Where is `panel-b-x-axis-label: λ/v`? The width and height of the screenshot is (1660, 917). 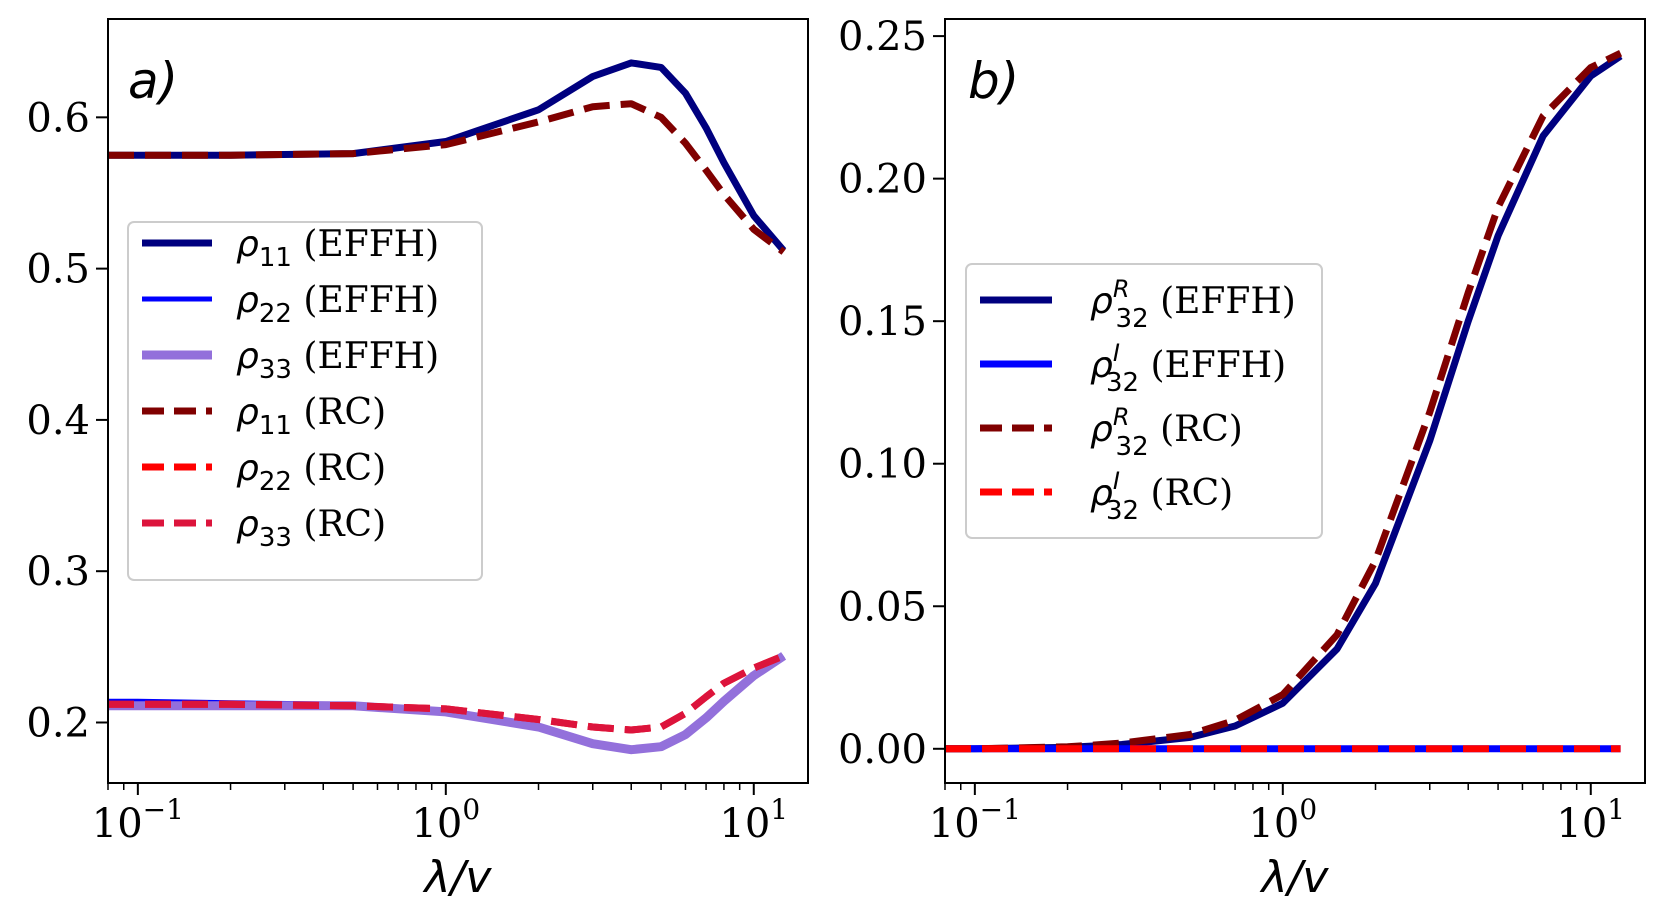
panel-b-x-axis-label: λ/v is located at coordinates (1295, 877).